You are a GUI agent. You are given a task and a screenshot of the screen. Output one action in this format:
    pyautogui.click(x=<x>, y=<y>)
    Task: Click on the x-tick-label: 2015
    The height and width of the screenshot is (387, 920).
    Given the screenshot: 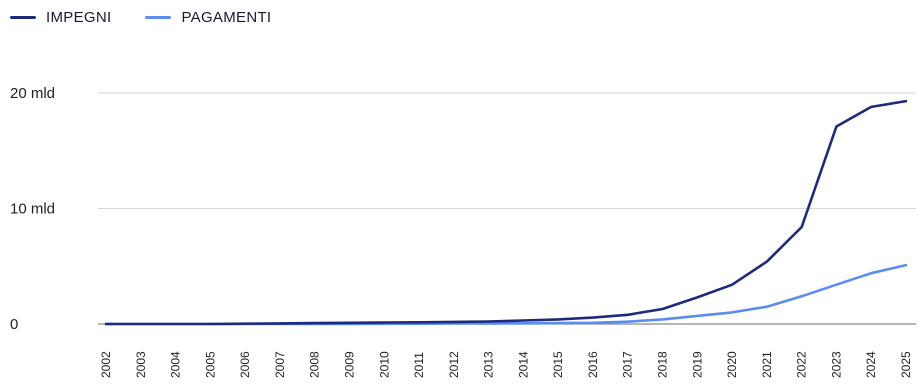 What is the action you would take?
    pyautogui.click(x=558, y=364)
    